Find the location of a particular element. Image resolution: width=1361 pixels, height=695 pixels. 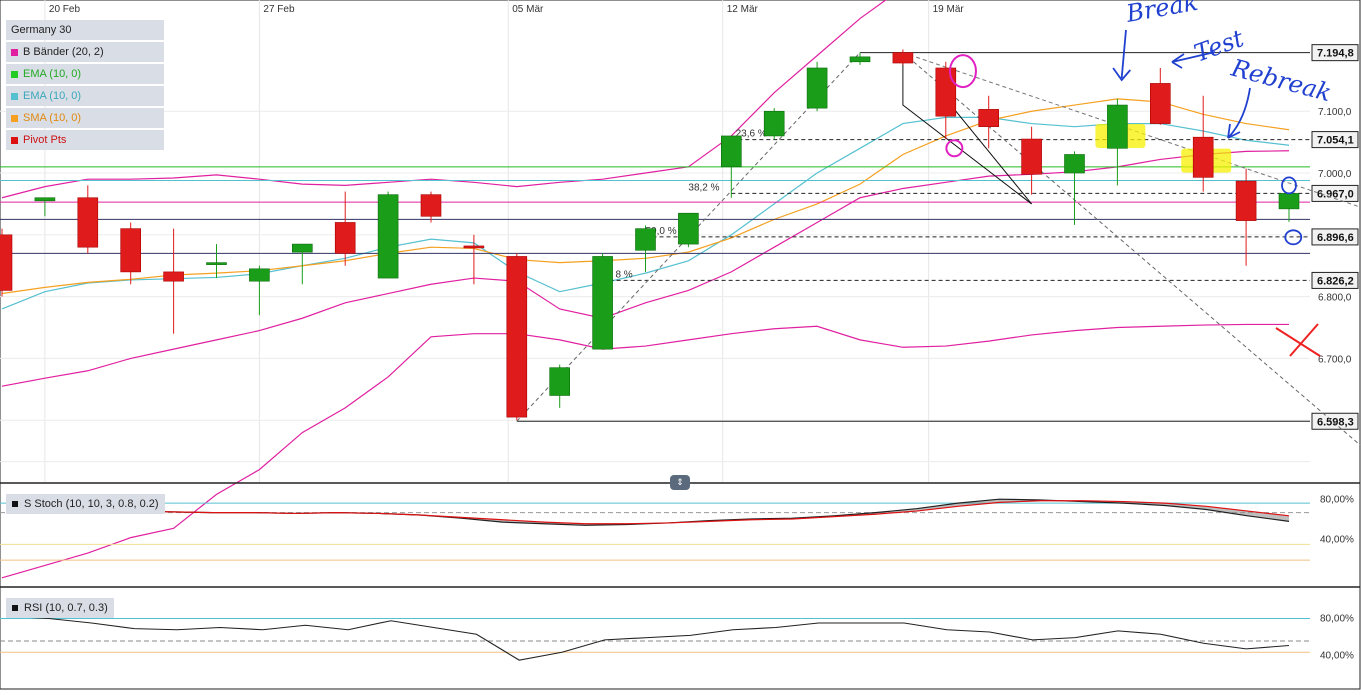

sma-swatch is located at coordinates (14, 118).